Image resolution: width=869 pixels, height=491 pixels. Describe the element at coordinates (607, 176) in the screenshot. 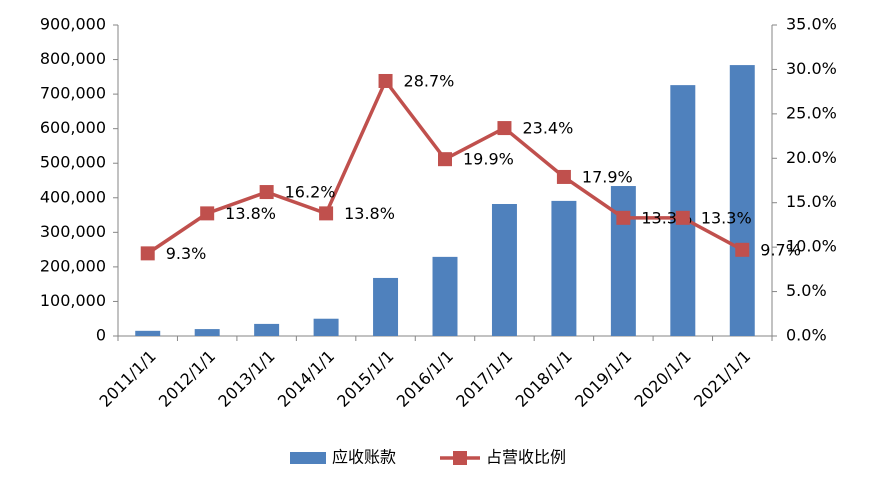

I see `data-label: 17.9%` at that location.